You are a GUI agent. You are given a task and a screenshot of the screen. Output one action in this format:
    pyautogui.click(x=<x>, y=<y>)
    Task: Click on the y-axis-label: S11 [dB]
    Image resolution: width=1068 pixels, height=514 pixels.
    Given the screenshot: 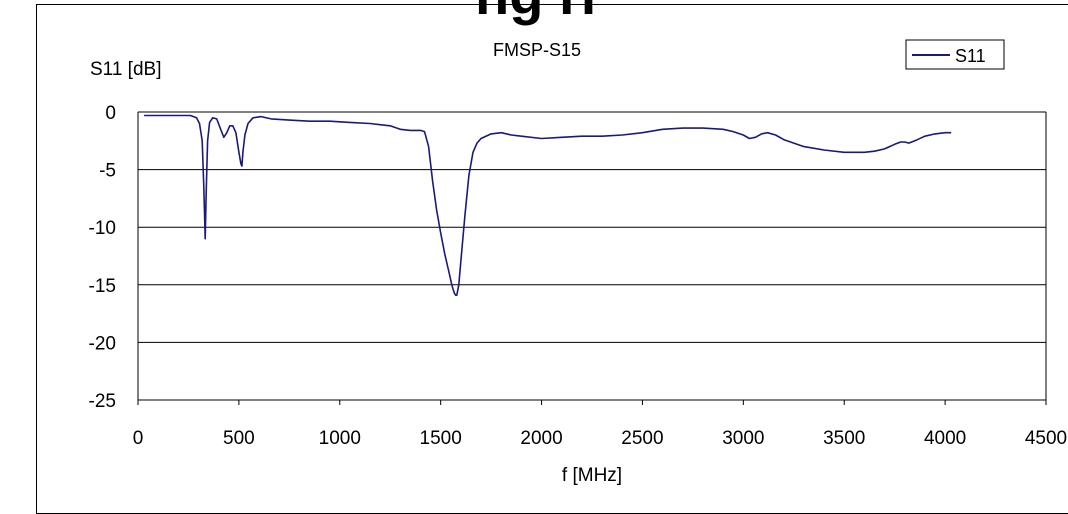 What is the action you would take?
    pyautogui.click(x=125, y=69)
    